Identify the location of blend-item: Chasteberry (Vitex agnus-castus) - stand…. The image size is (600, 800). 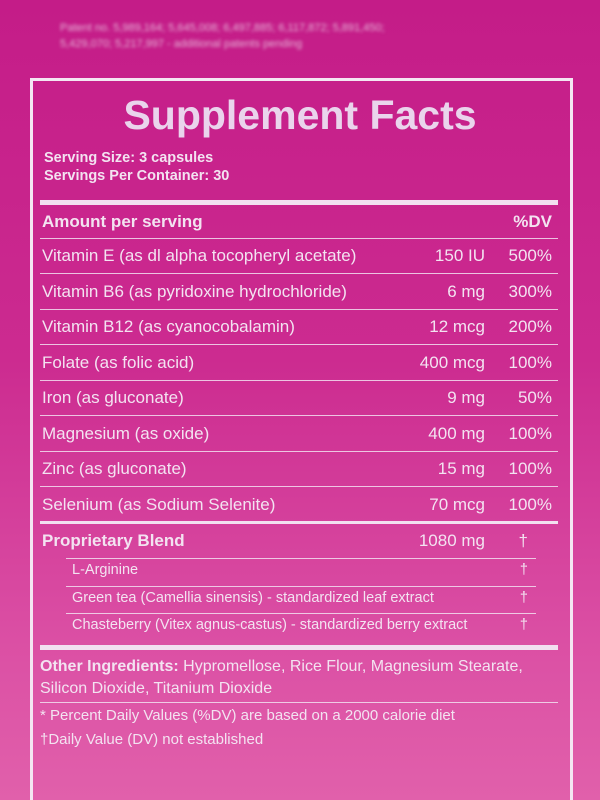
(270, 625).